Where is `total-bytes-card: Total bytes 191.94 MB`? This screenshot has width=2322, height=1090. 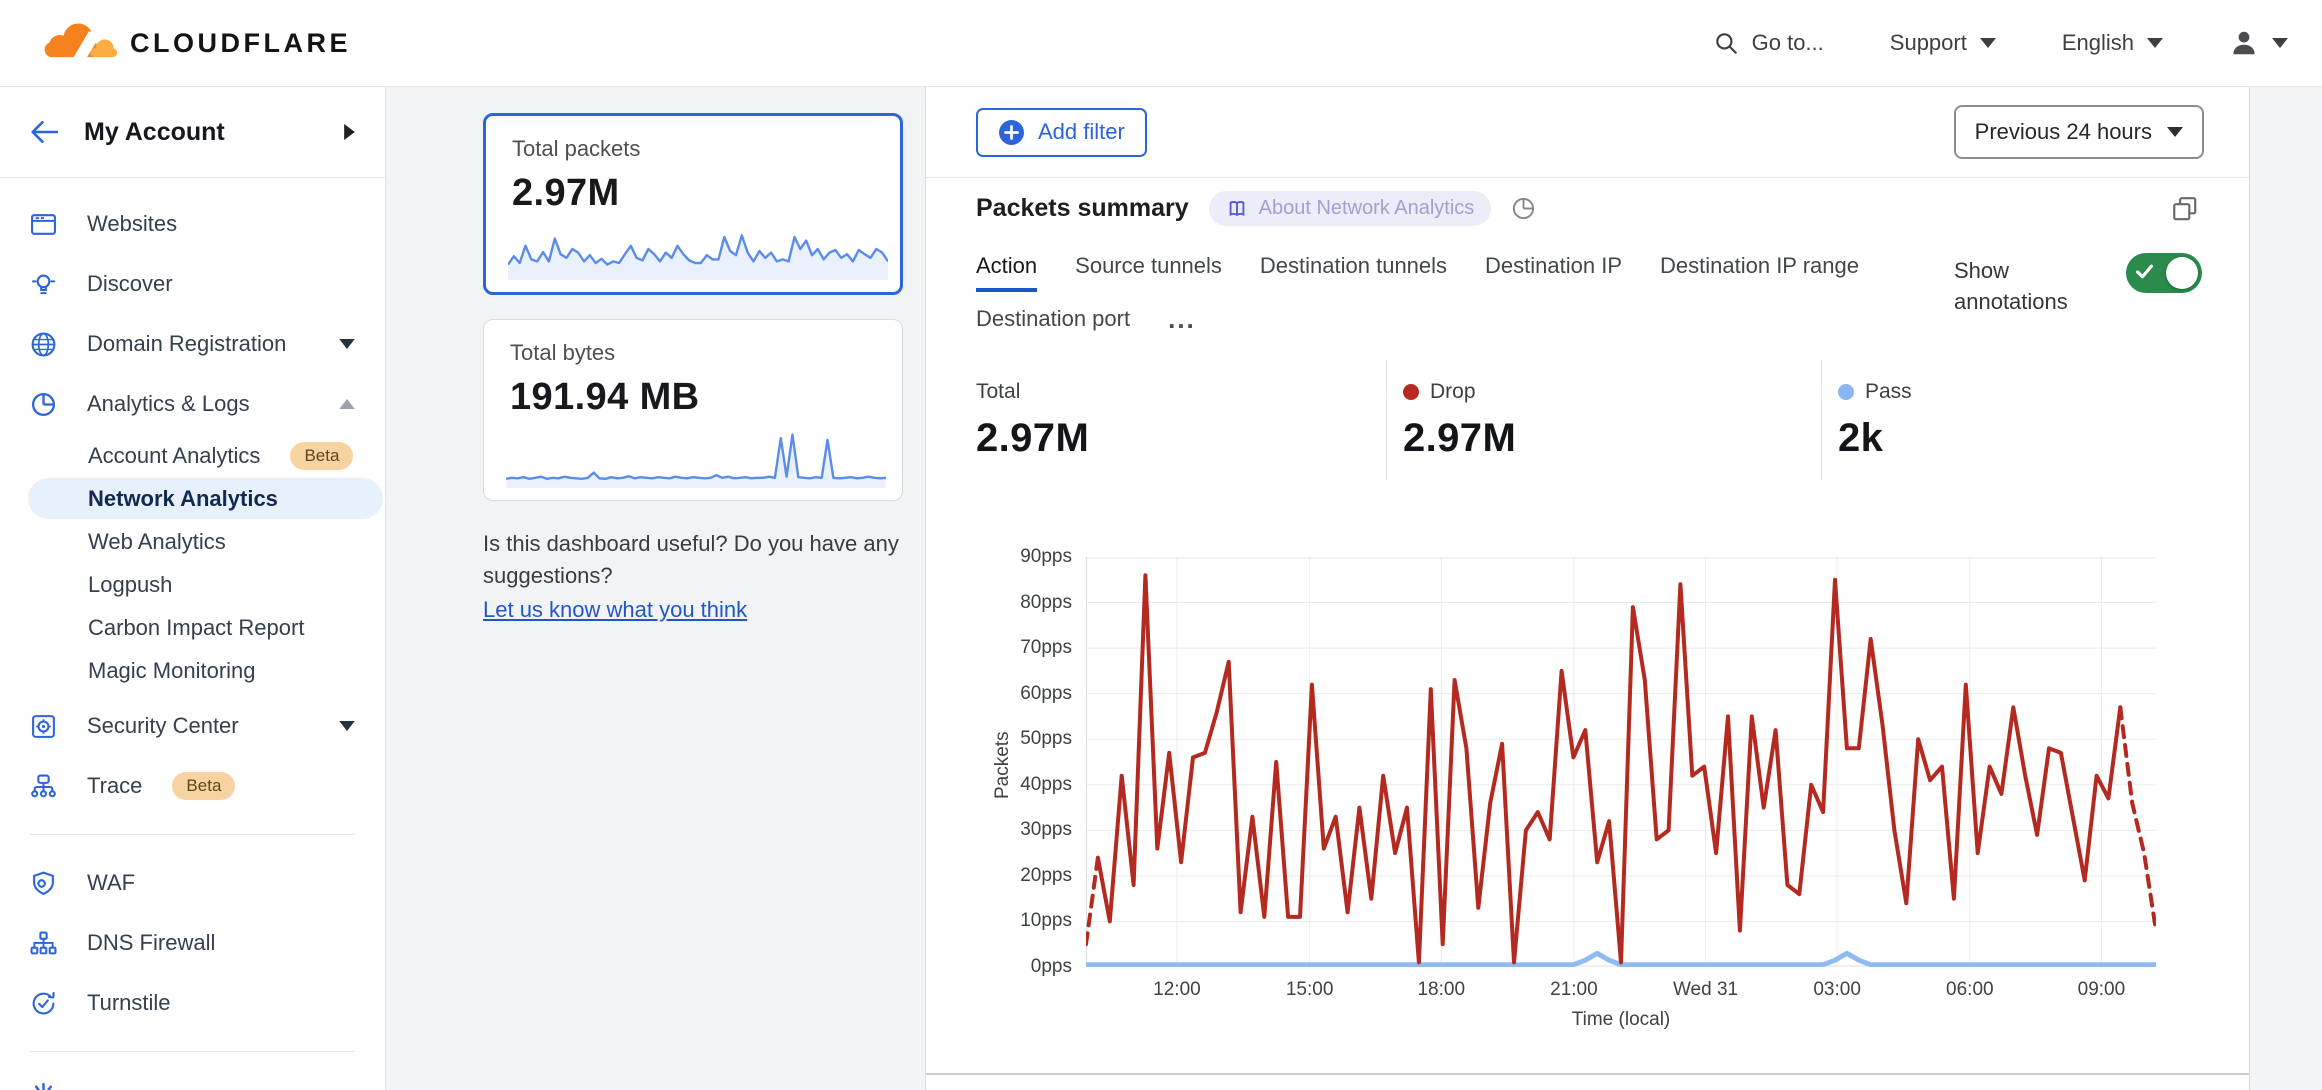 total-bytes-card: Total bytes 191.94 MB is located at coordinates (693, 410).